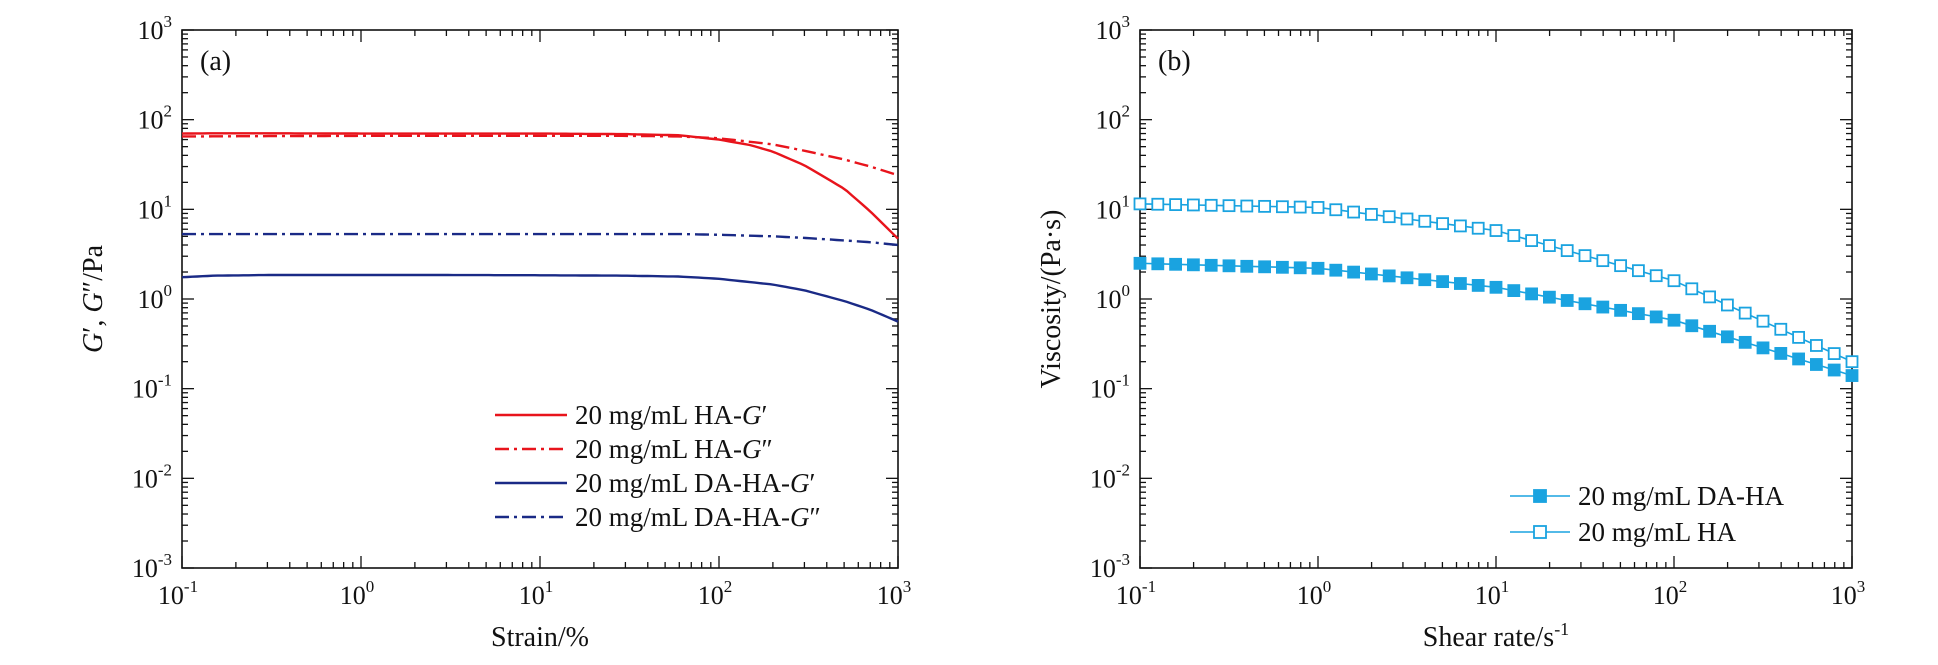 This screenshot has height=665, width=1938. Describe the element at coordinates (1657, 532) in the screenshot. I see `legend-label: 20 mg/mL HA` at that location.